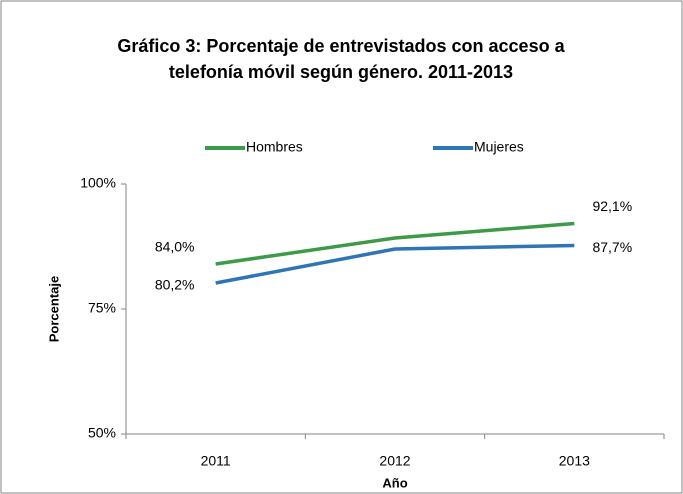  What do you see at coordinates (274, 147) in the screenshot?
I see `legend-label: Hombres` at bounding box center [274, 147].